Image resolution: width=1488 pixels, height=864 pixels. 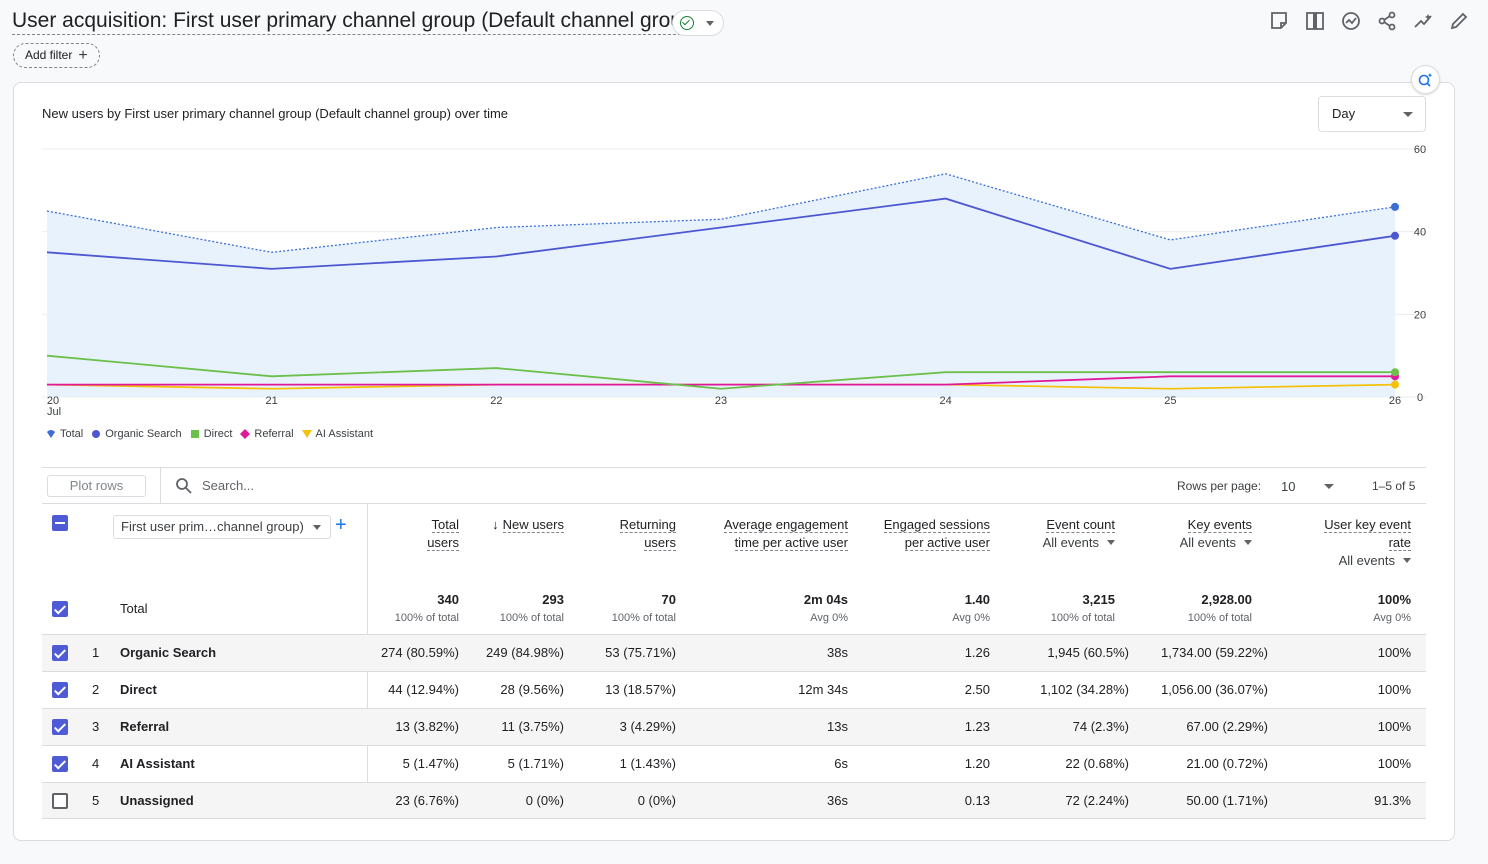 What do you see at coordinates (1344, 113) in the screenshot?
I see `granularity-value: Day` at bounding box center [1344, 113].